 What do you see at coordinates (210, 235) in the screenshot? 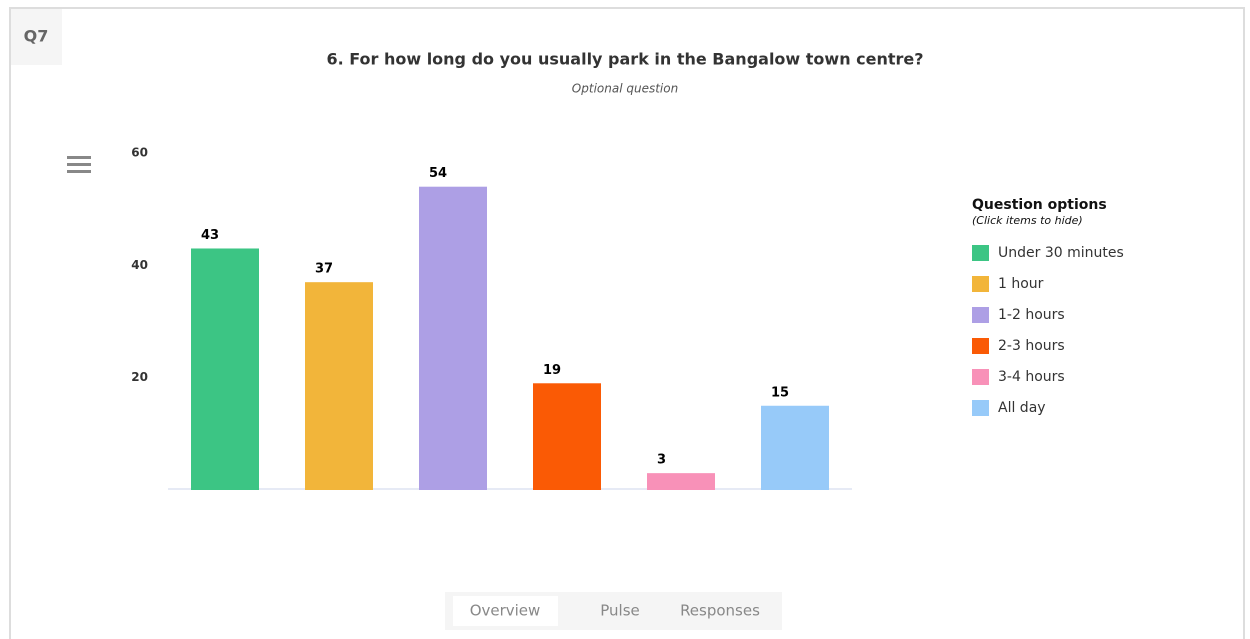
I see `data-label: 43` at bounding box center [210, 235].